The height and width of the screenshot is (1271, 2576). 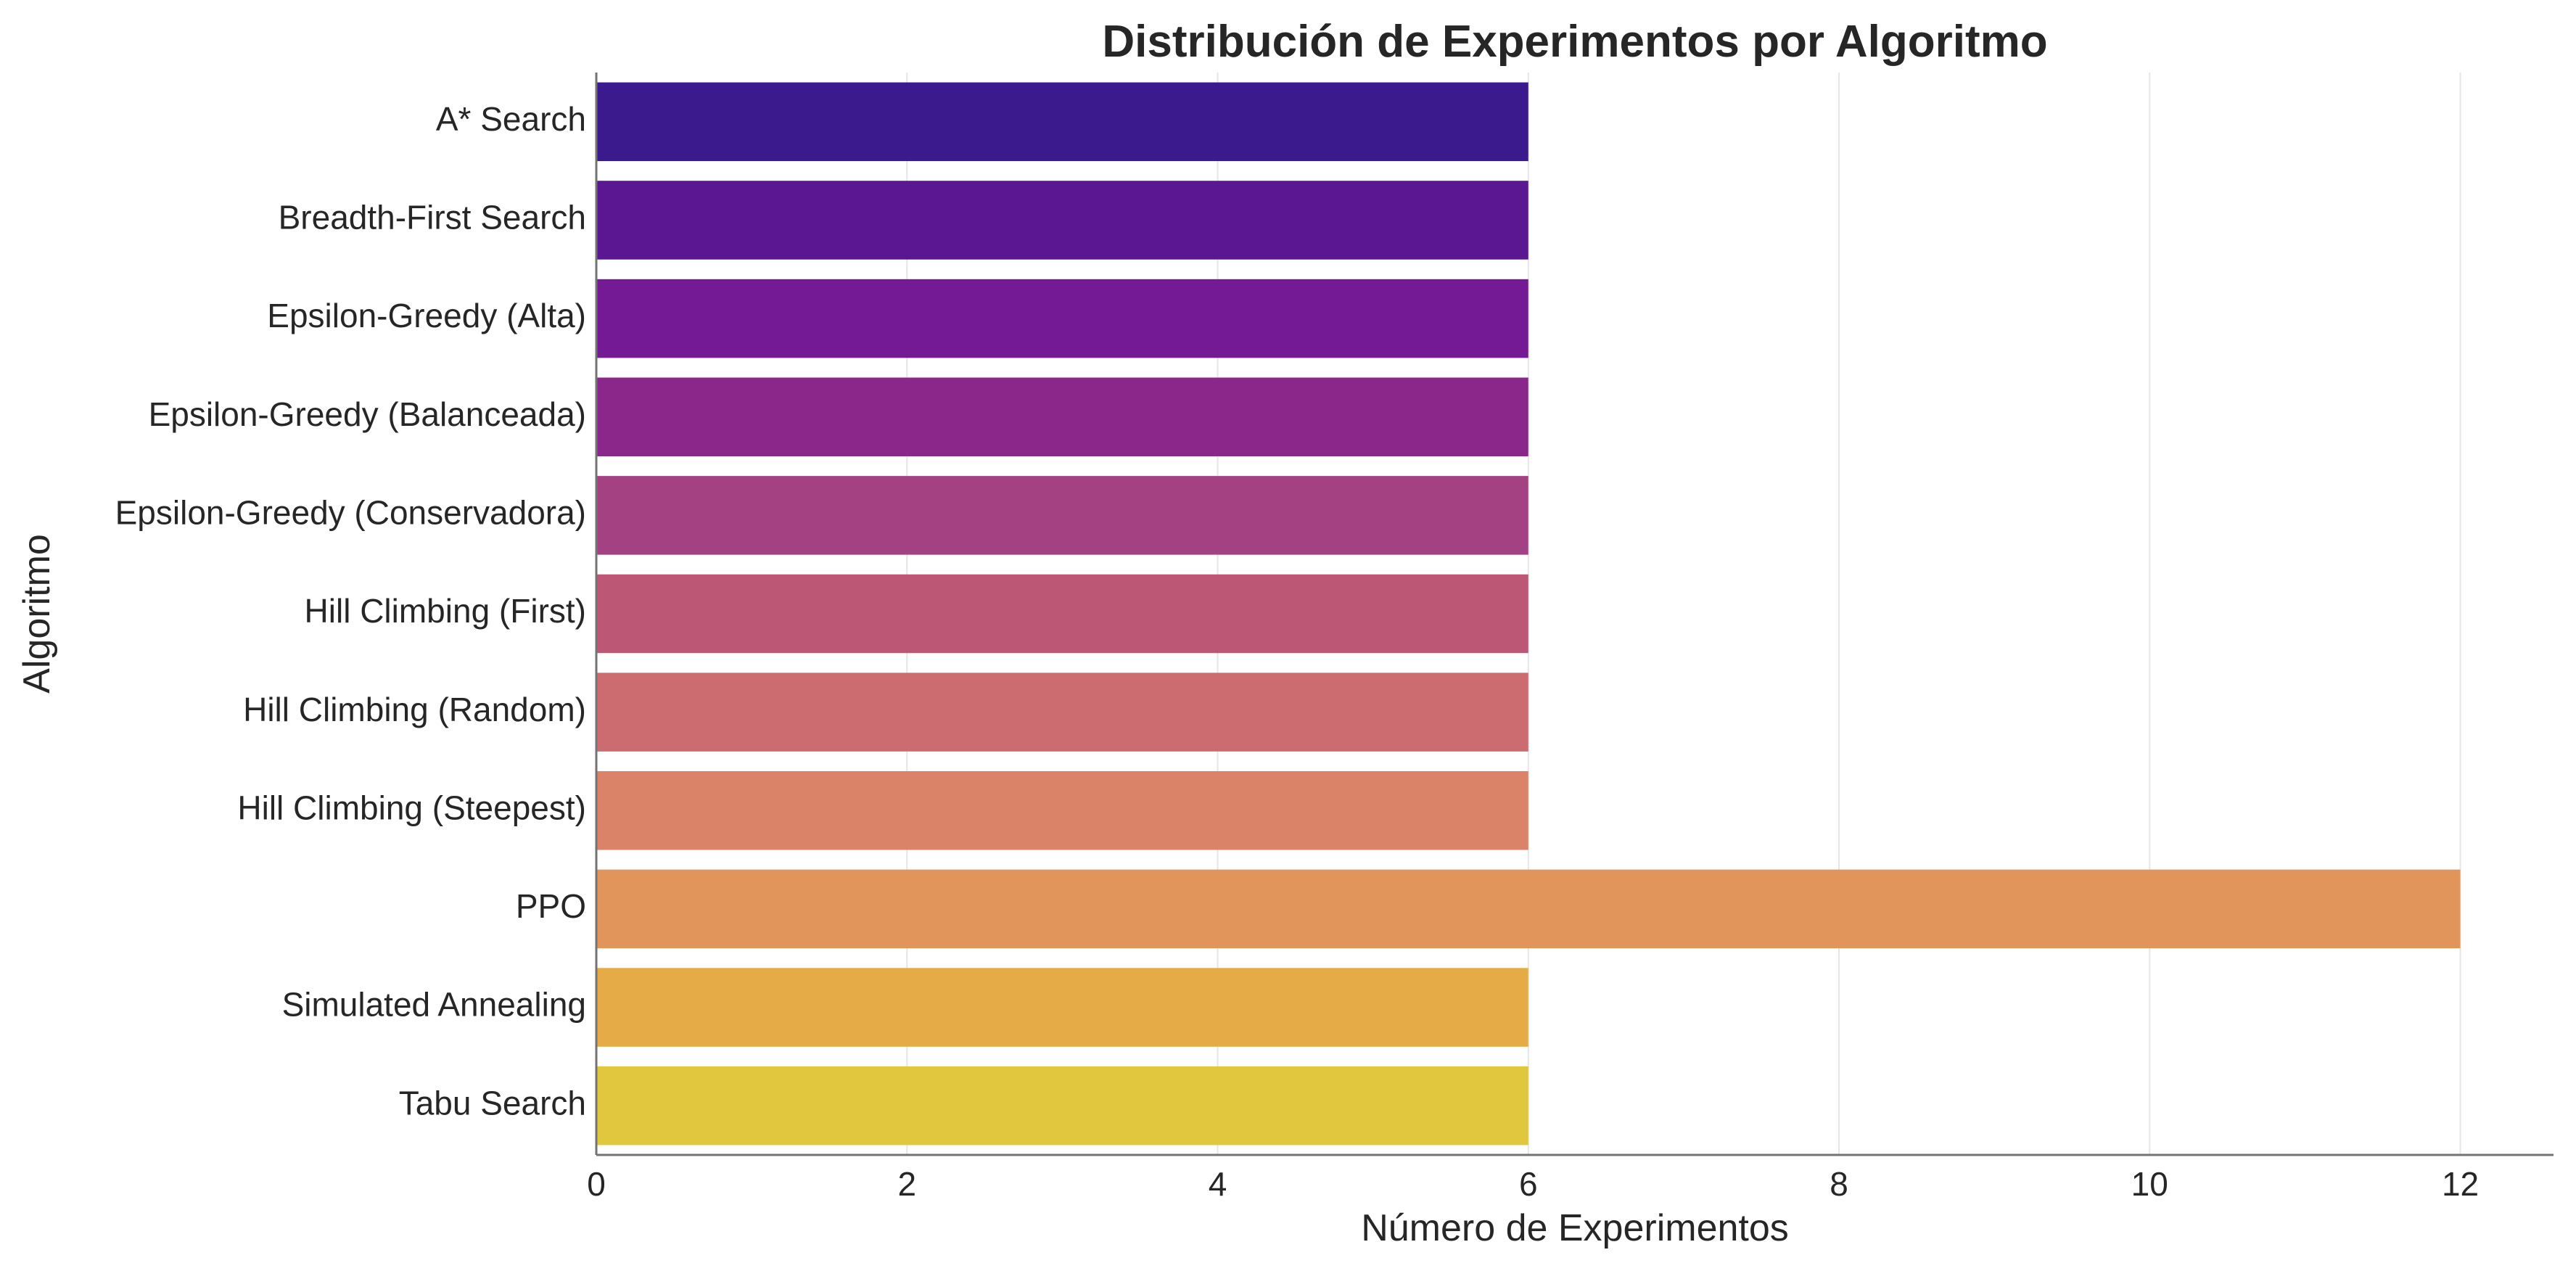 I want to click on x-tick-label: 4, so click(x=1218, y=1184).